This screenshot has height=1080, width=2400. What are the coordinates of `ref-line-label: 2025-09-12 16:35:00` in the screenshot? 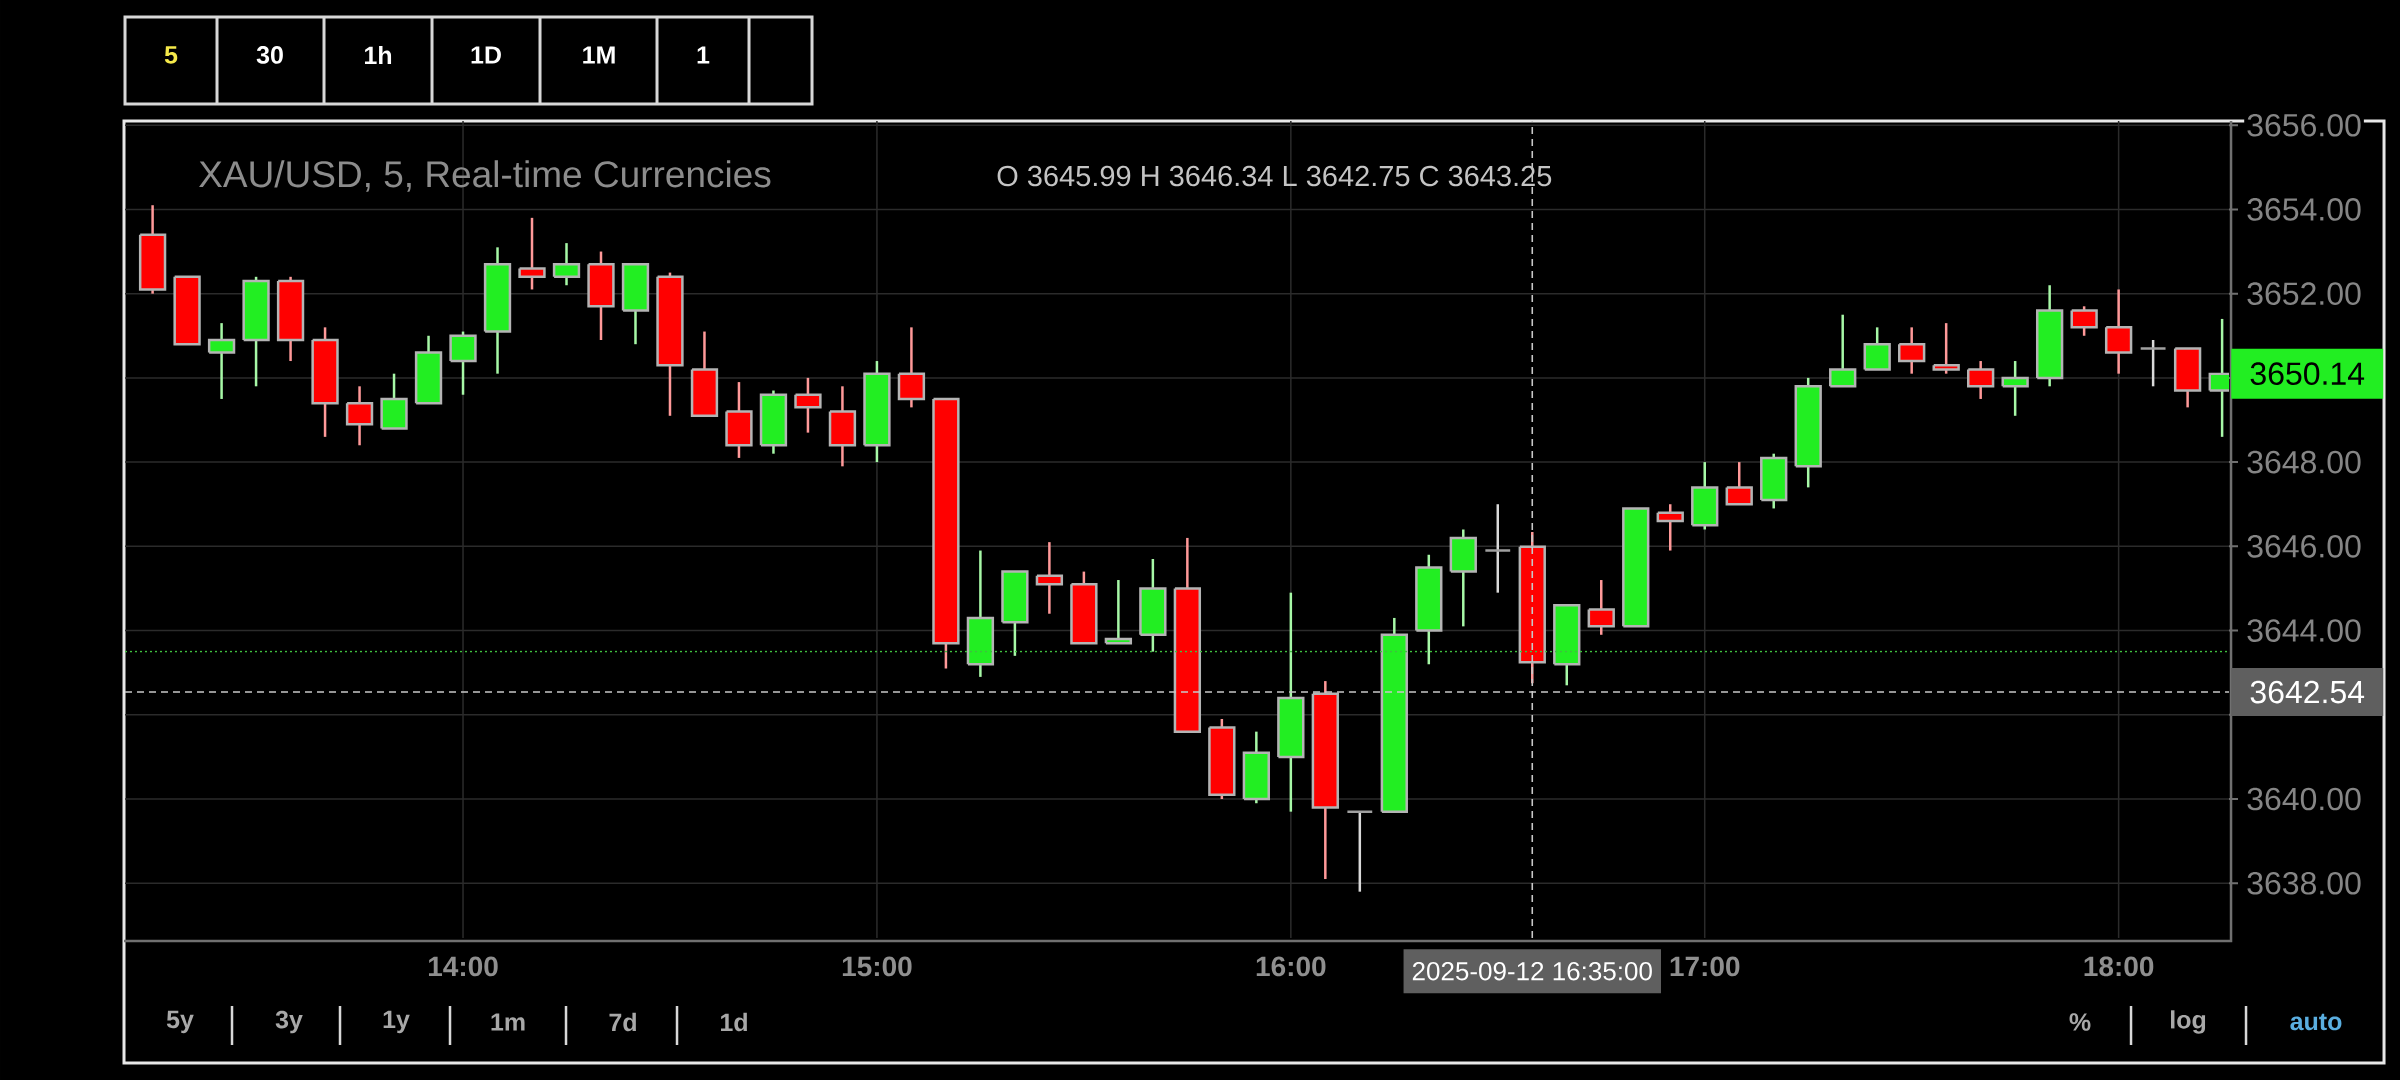 It's located at (1532, 971).